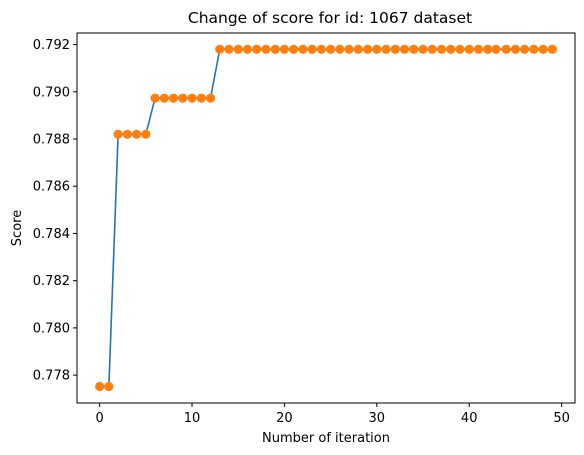  Describe the element at coordinates (561, 418) in the screenshot. I see `x-tick-label: 50` at that location.